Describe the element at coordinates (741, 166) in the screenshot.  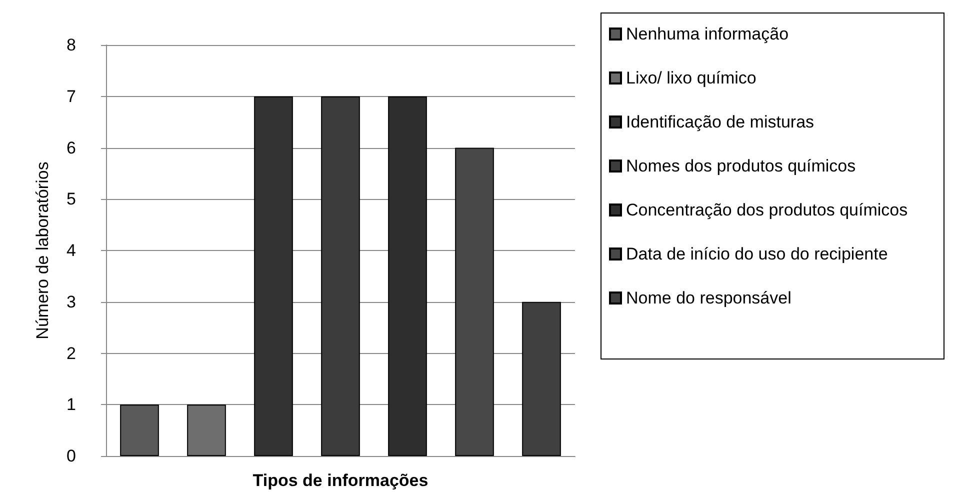
I see `legend-label: Nomes dos produtos químicos` at that location.